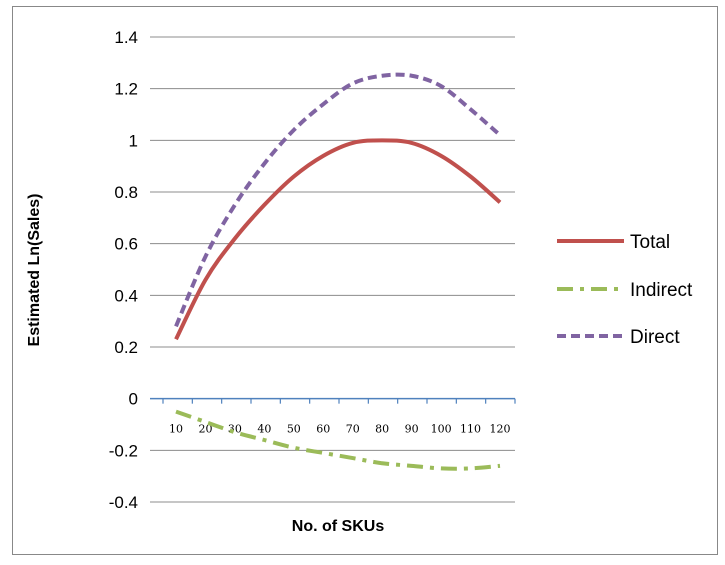  I want to click on x-tick-label: 50, so click(294, 429).